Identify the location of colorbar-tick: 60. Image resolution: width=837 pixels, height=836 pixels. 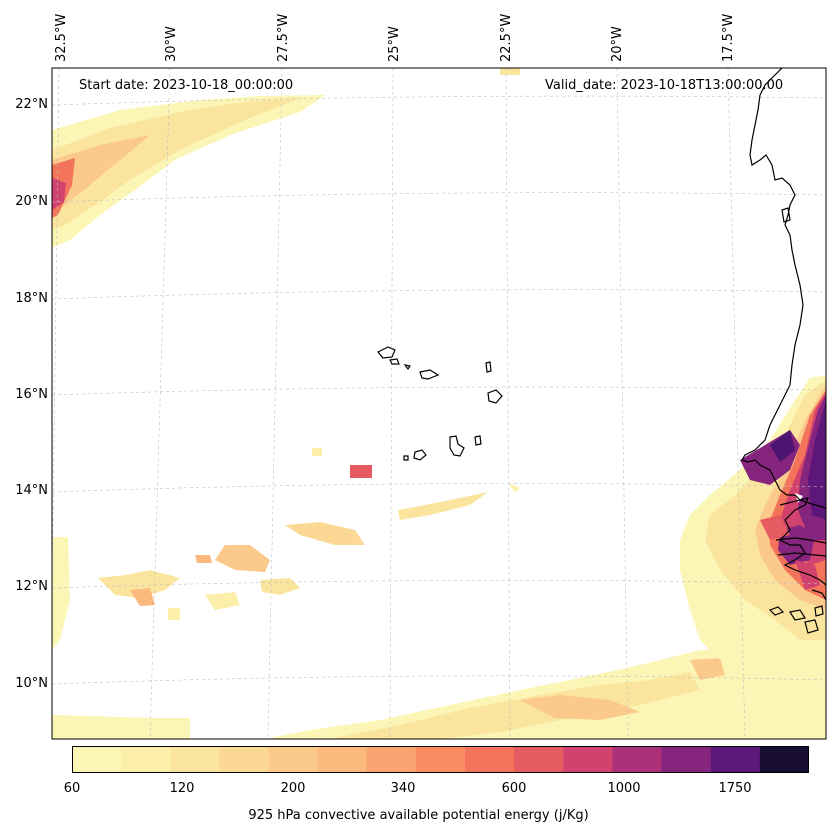
(72, 788).